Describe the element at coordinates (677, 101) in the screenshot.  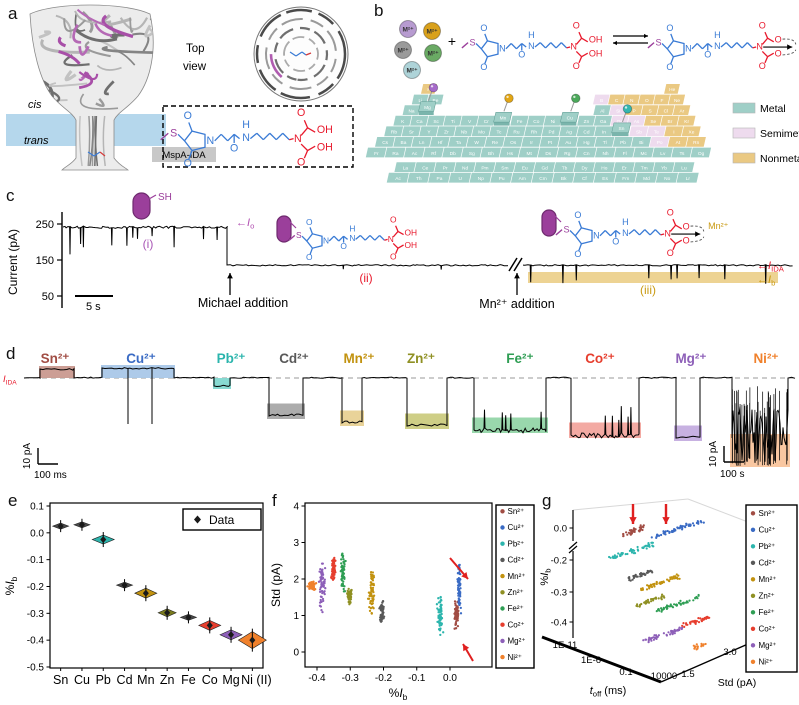
I see `svg-text: Ne` at that location.